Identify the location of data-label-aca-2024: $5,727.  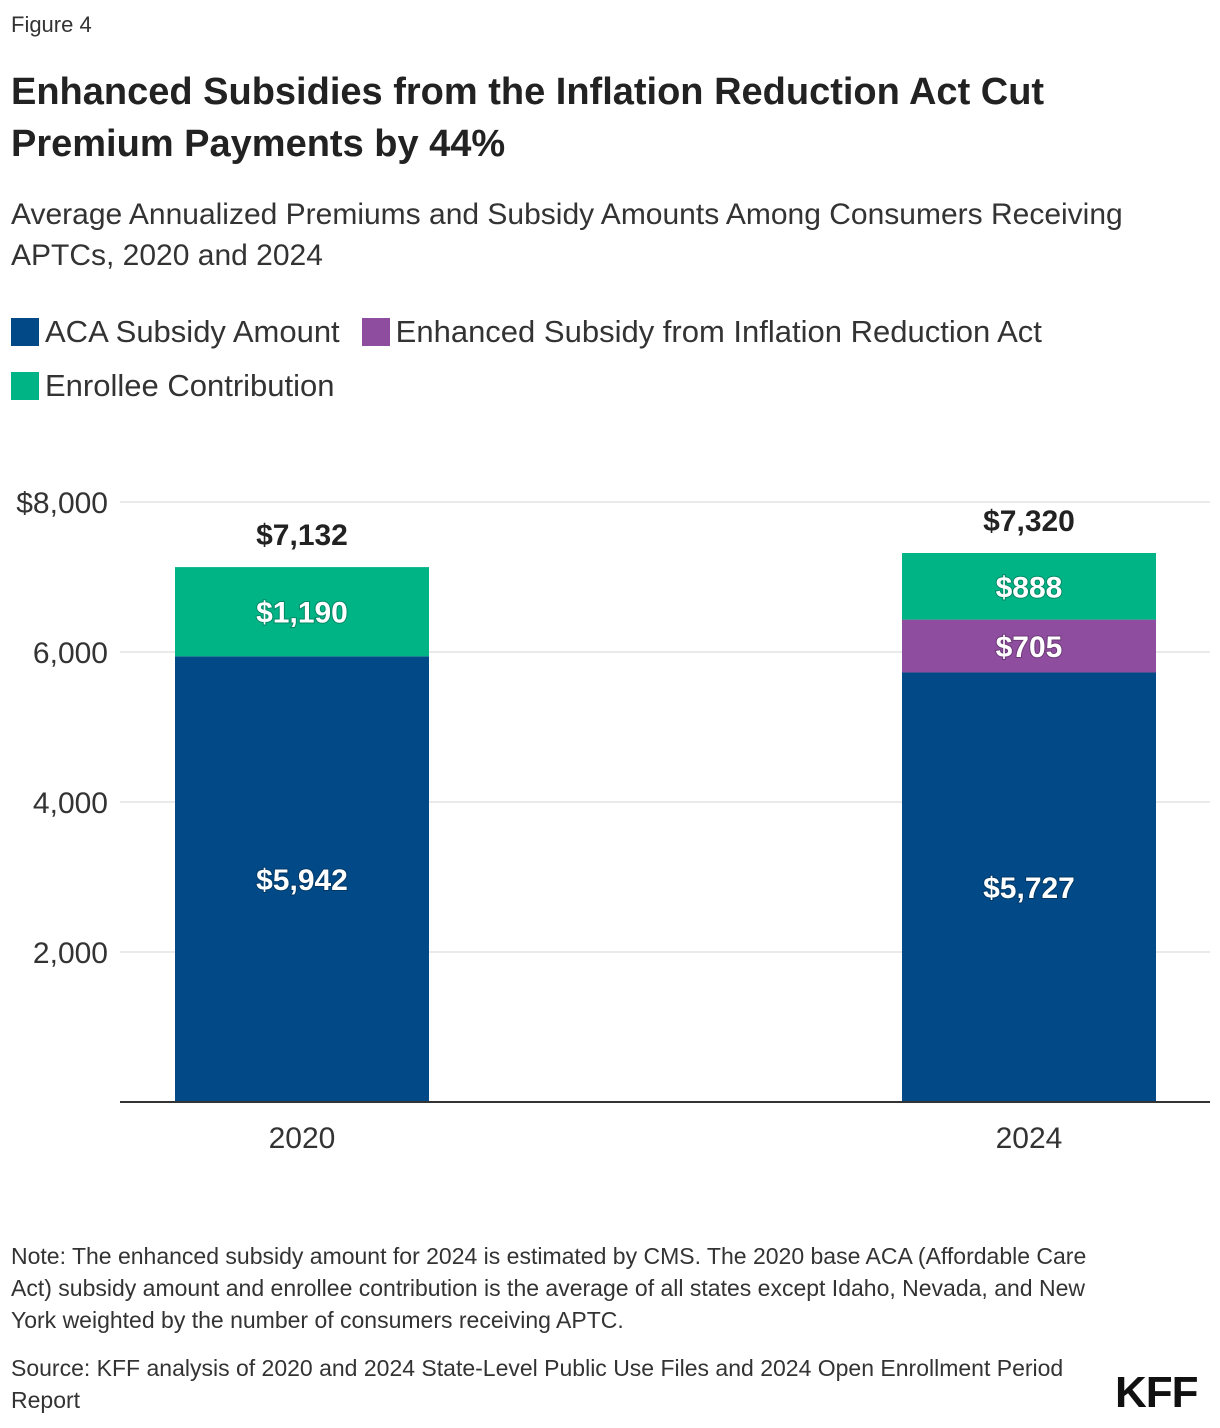
(1029, 888).